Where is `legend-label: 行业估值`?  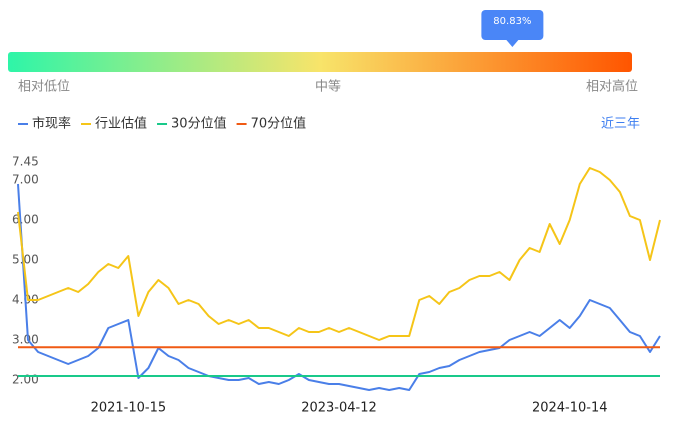 legend-label: 行业估值 is located at coordinates (121, 124).